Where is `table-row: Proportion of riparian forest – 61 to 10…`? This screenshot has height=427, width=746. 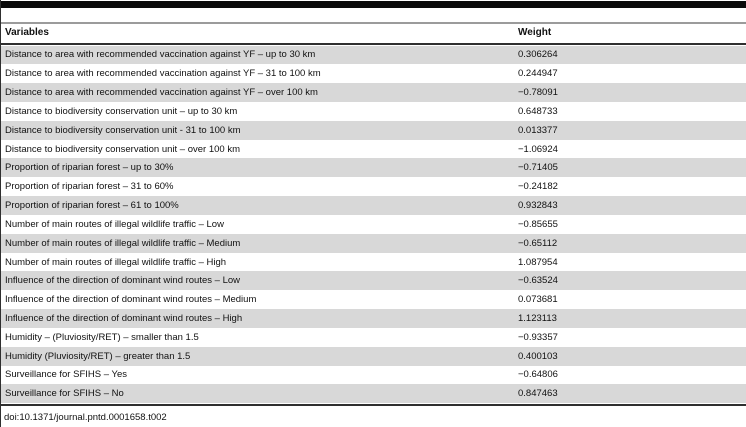
table-row: Proportion of riparian forest – 61 to 10… is located at coordinates (373, 205).